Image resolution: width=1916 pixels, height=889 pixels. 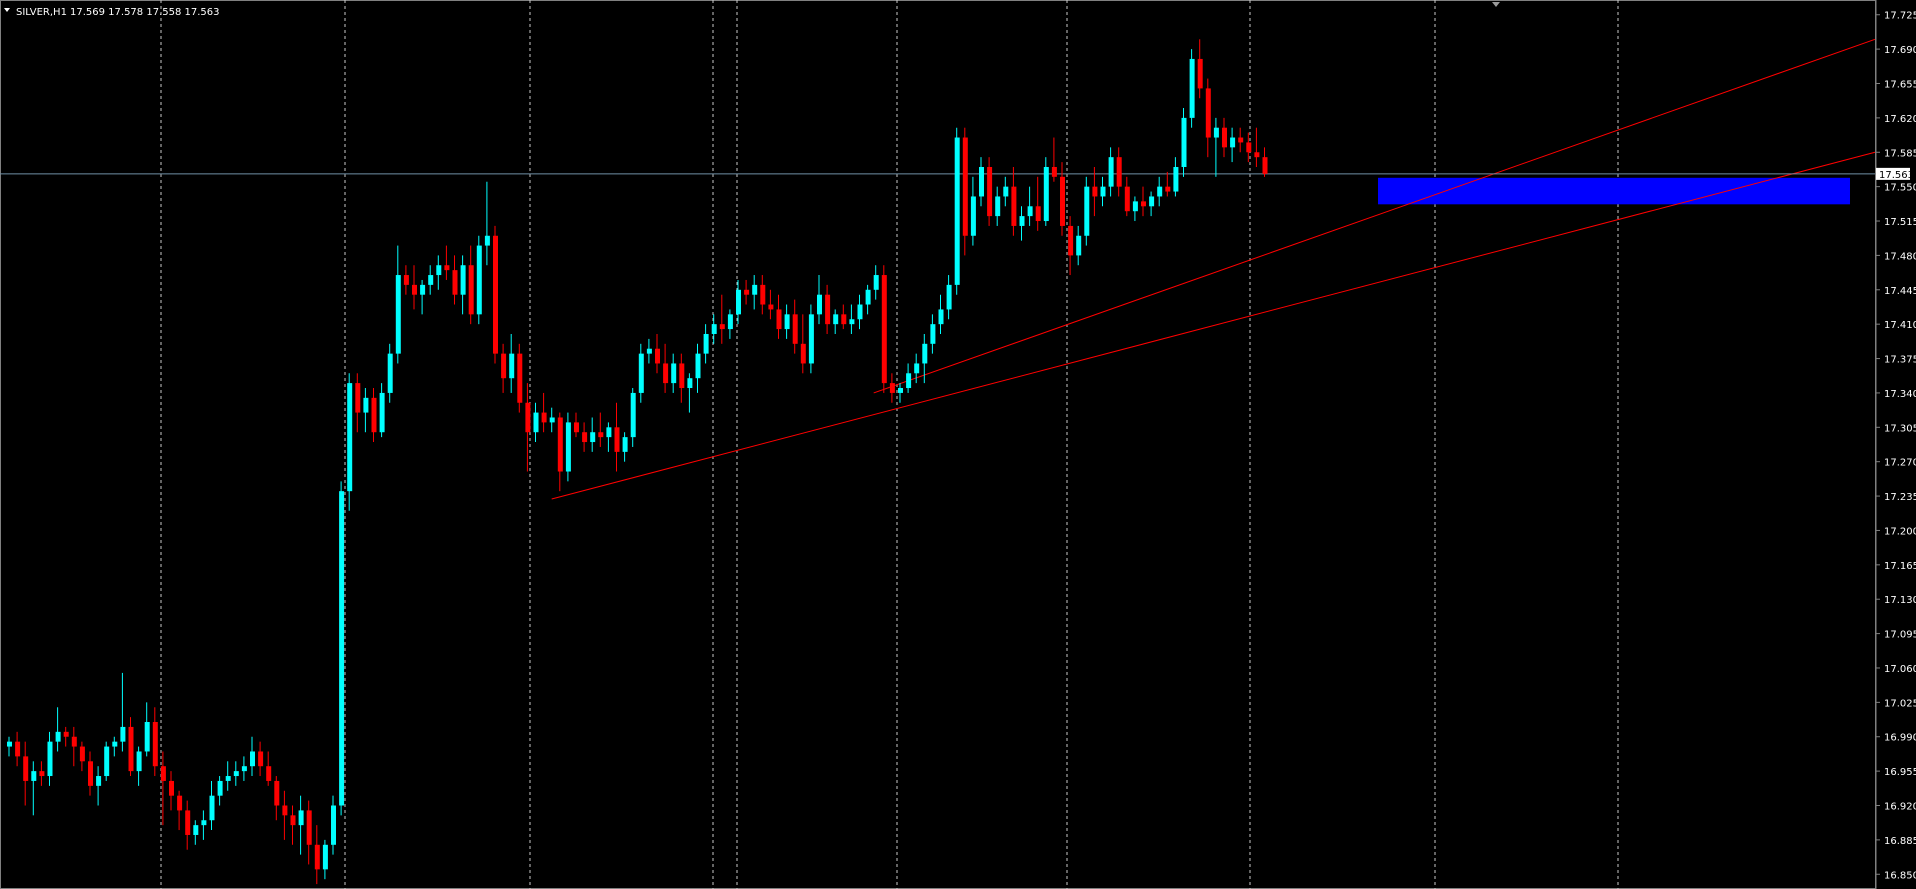 I want to click on axis-tick-label: 17.235, so click(x=1900, y=497).